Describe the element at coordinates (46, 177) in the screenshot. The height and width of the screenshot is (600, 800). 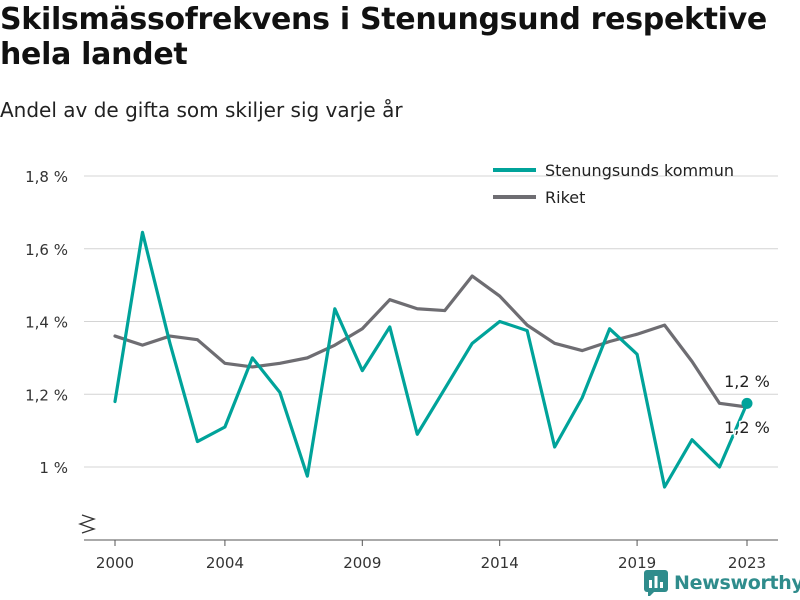
I see `y-tick-label: 1,8 %` at that location.